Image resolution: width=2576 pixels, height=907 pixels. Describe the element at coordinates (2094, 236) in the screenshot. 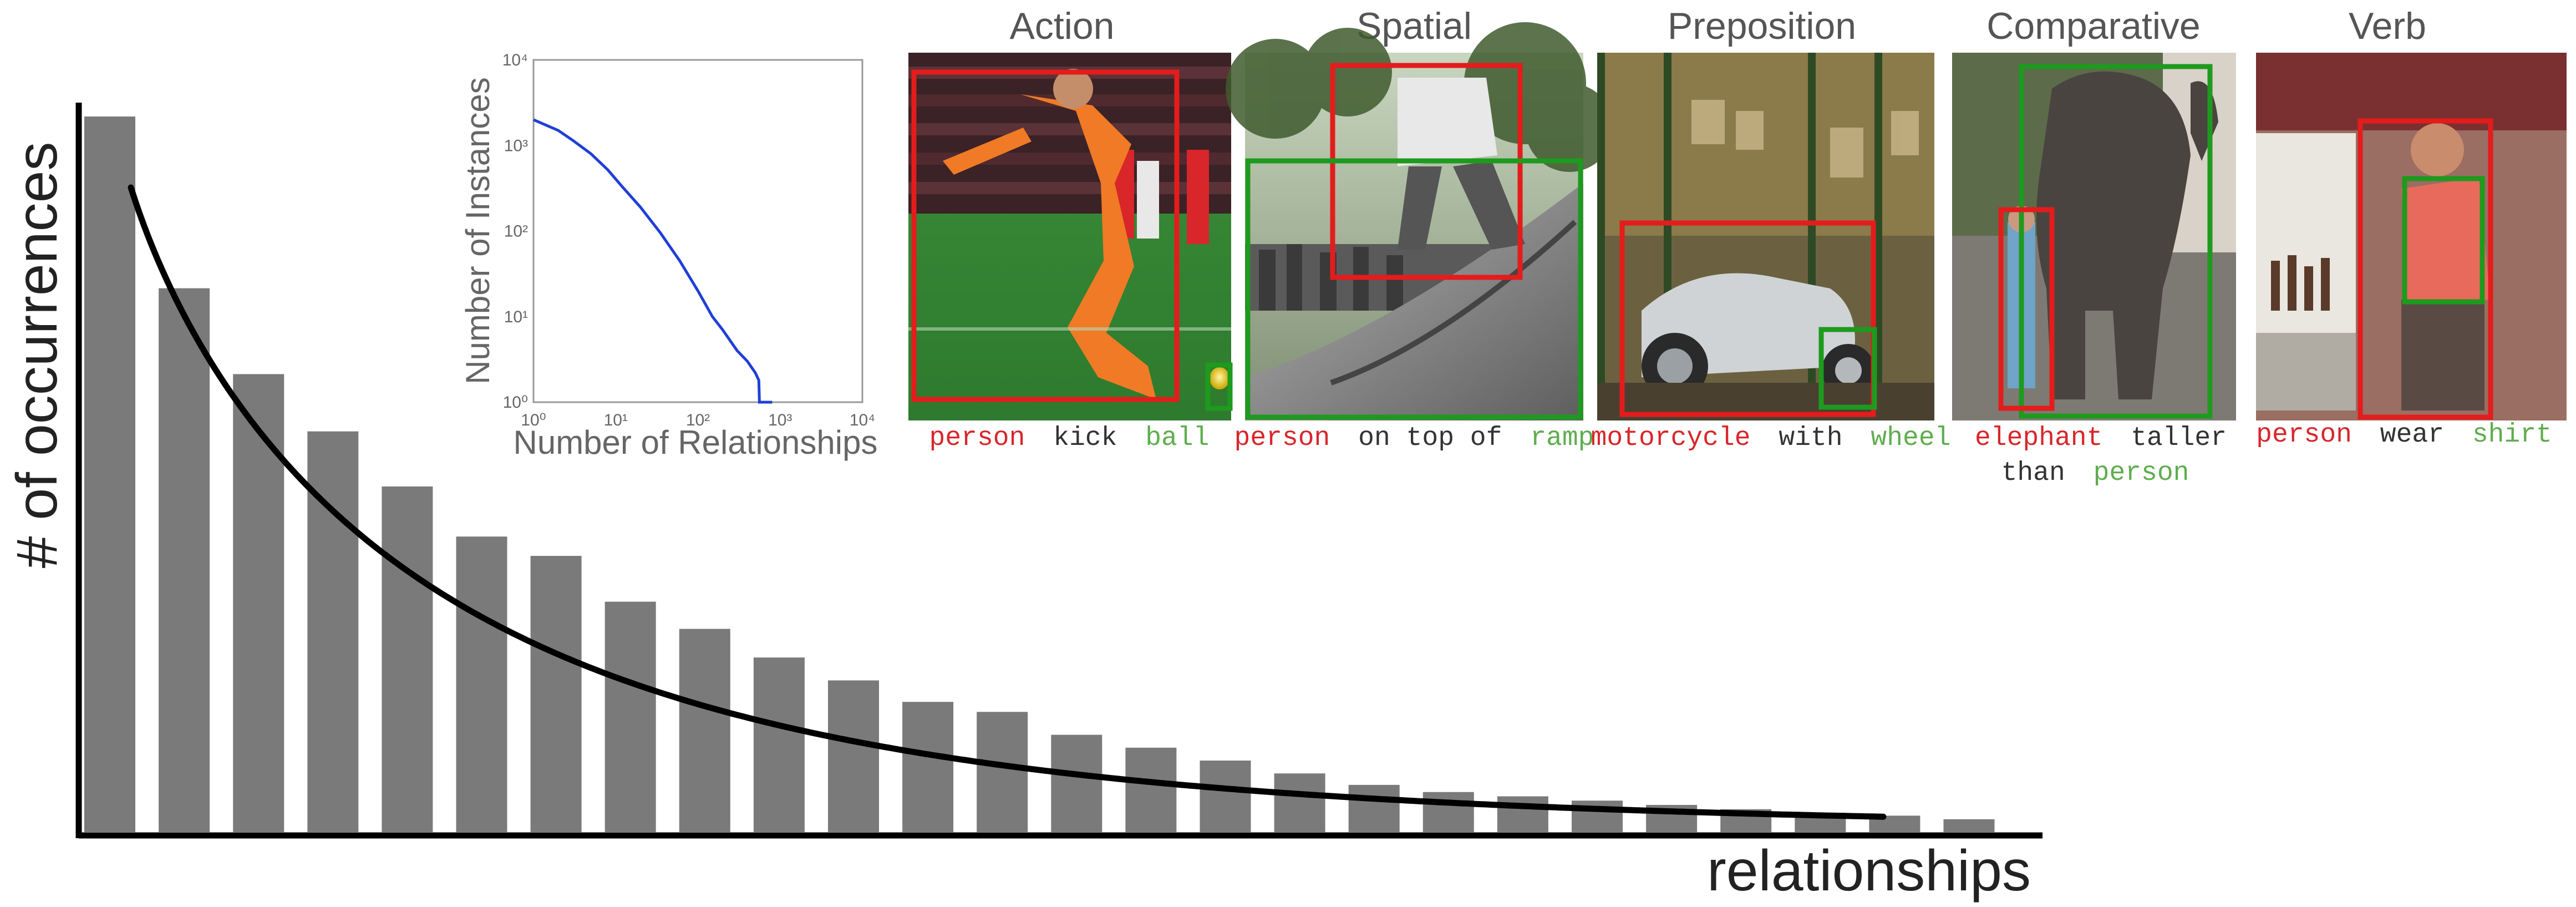

I see `photo-elephant` at that location.